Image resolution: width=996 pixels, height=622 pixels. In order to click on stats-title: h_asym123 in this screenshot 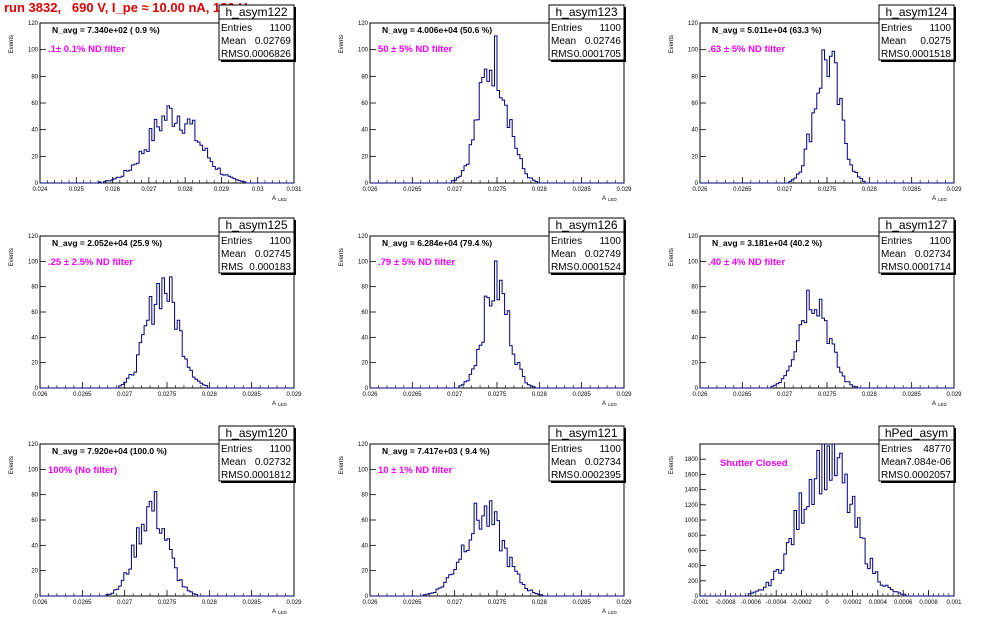, I will do `click(586, 12)`.